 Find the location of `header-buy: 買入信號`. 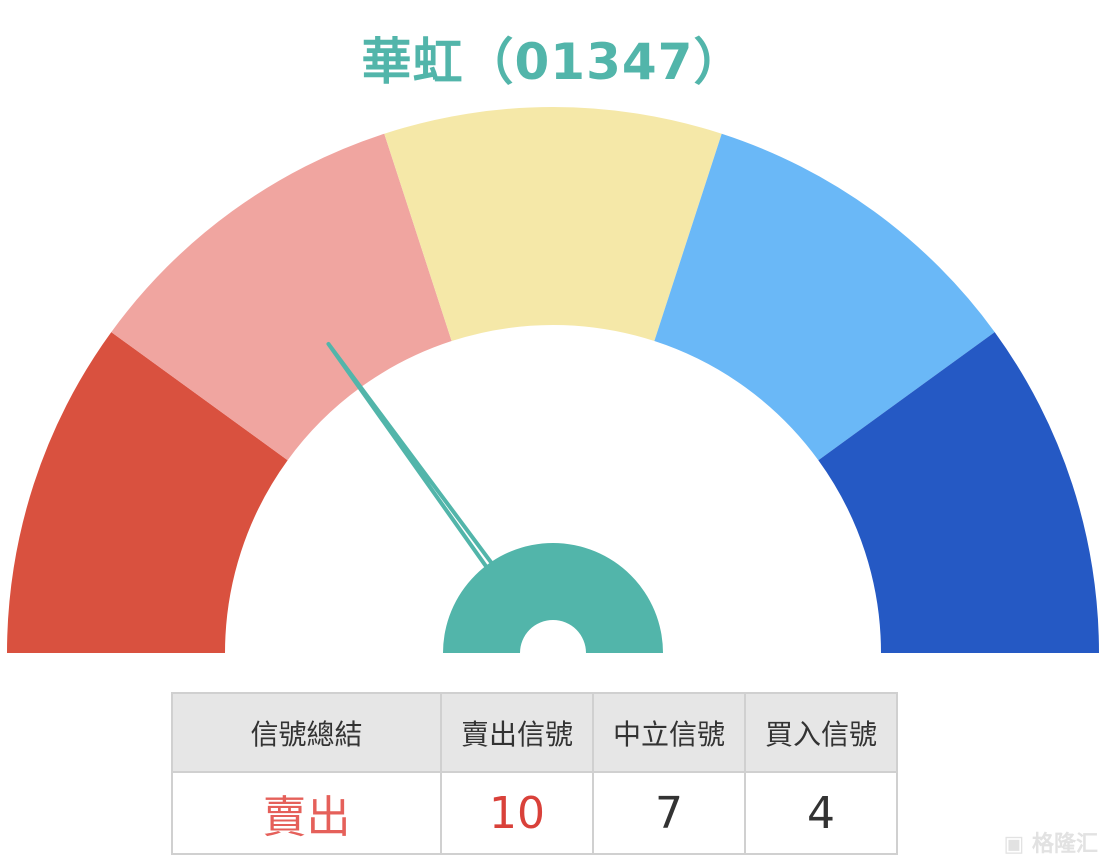

header-buy: 買入信號 is located at coordinates (821, 732).